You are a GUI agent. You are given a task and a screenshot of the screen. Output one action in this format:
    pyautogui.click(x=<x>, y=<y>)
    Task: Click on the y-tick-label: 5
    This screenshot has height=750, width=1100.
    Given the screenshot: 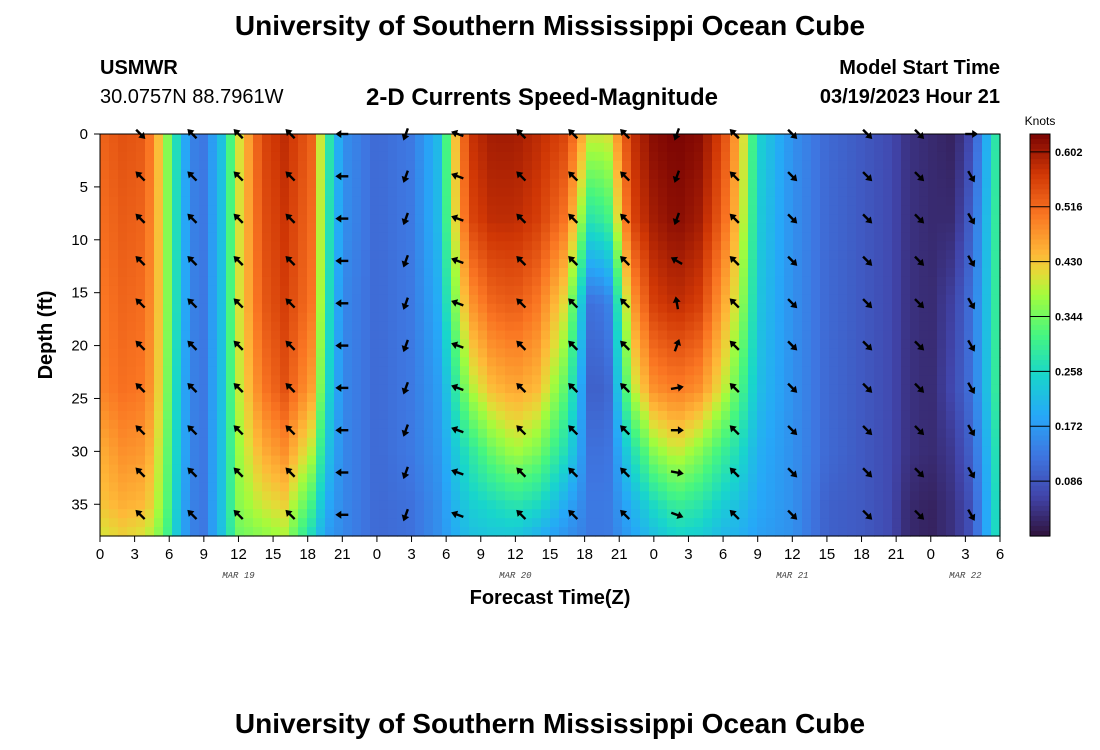 What is the action you would take?
    pyautogui.click(x=84, y=187)
    